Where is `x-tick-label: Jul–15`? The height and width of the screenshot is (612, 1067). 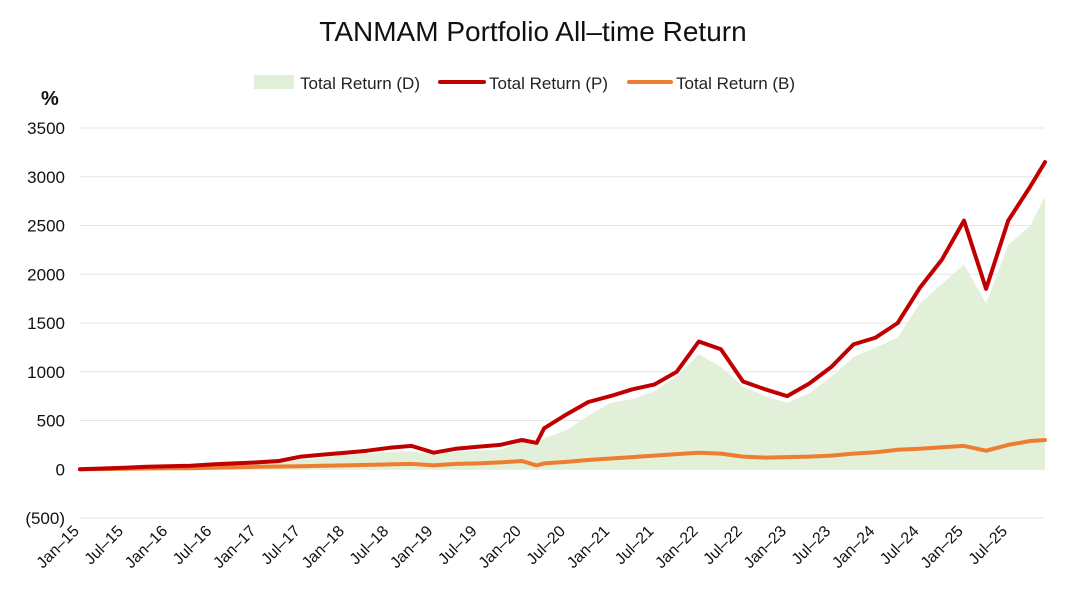 x-tick-label: Jul–15 is located at coordinates (104, 545).